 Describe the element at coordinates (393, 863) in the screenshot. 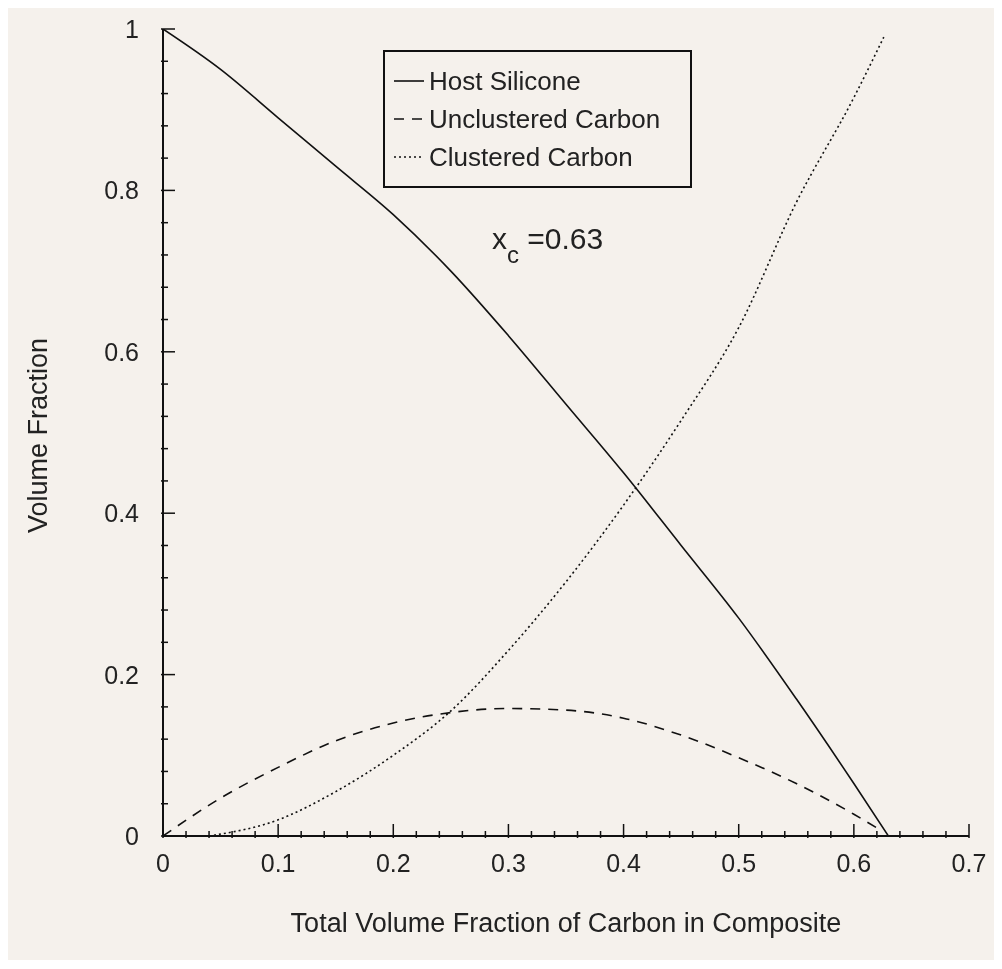

I see `x-tick-label: 0.2` at that location.